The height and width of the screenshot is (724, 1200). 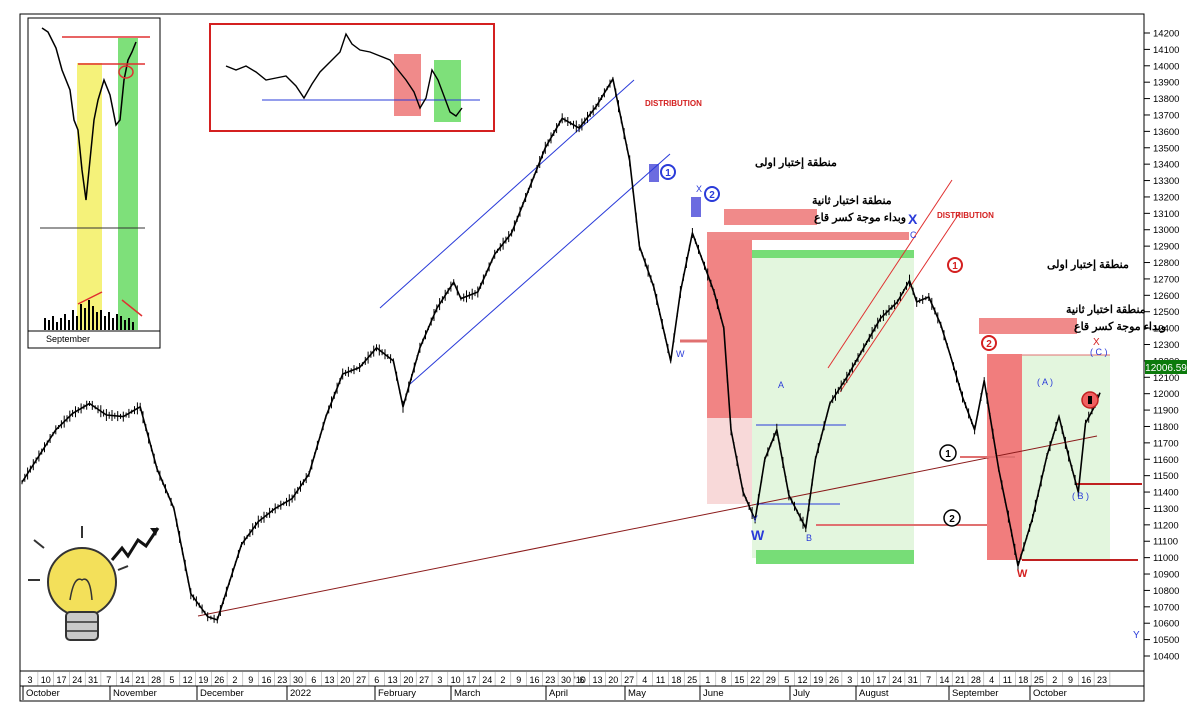 What do you see at coordinates (913, 235) in the screenshot?
I see `wave-c: C` at bounding box center [913, 235].